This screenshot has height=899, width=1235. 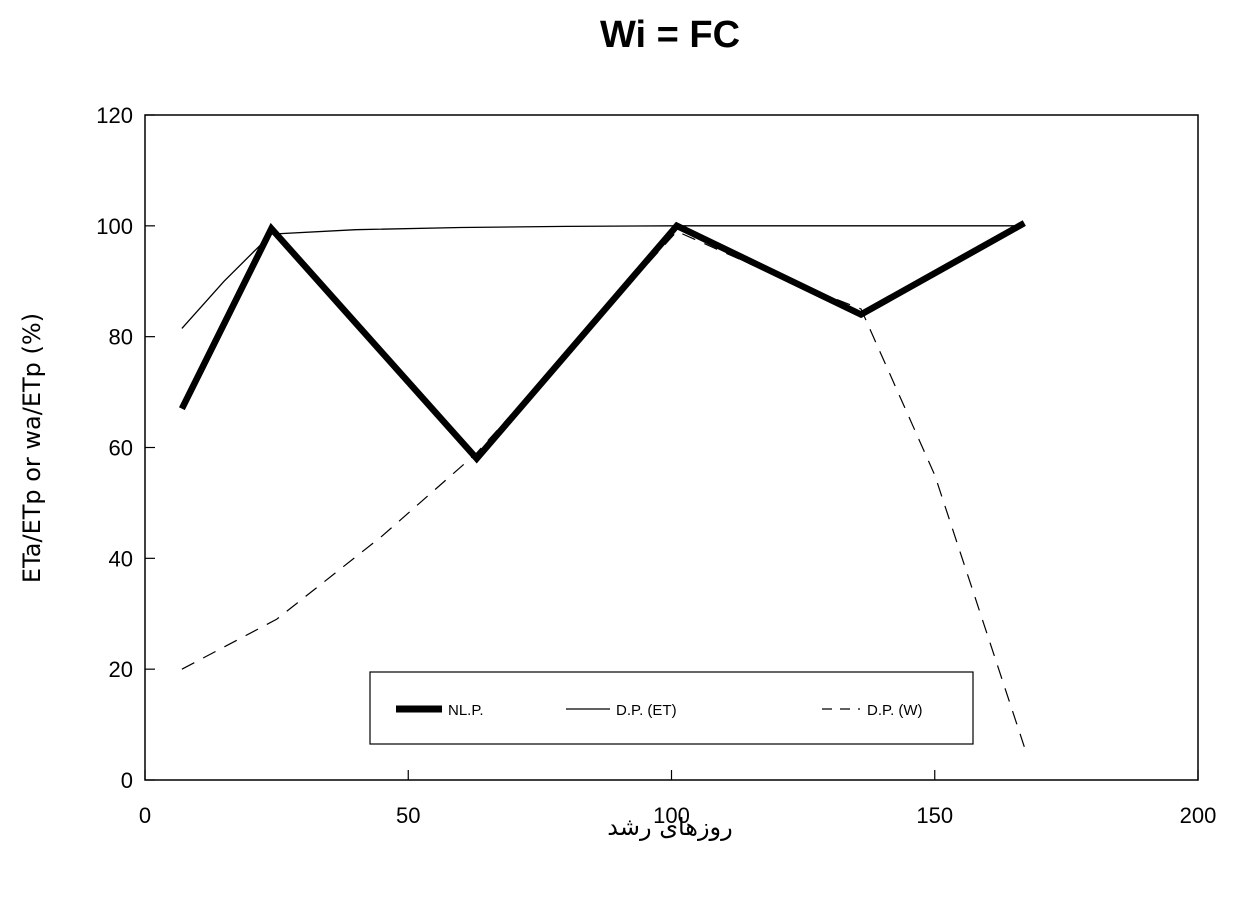 I want to click on y-tick-label: 120, so click(x=114, y=115).